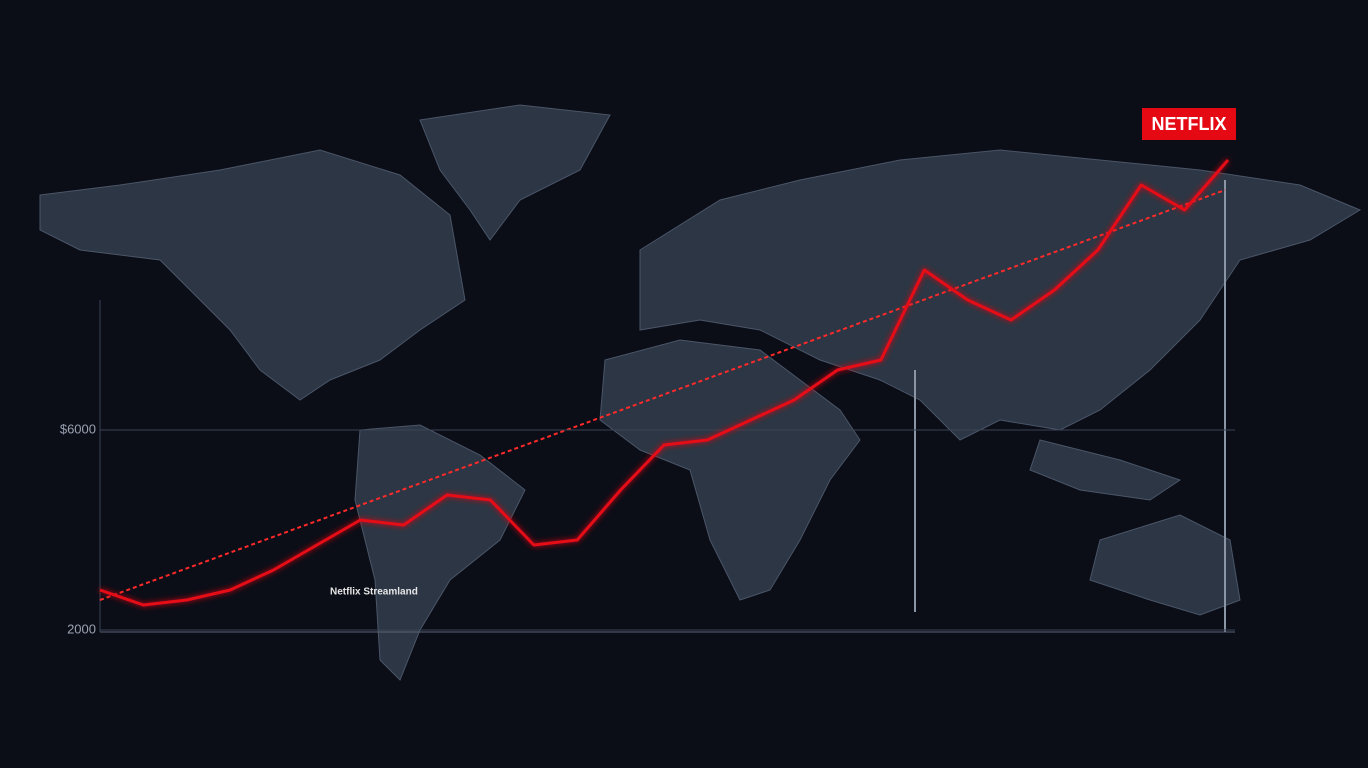  I want to click on y-tick-label: 2000, so click(81, 628).